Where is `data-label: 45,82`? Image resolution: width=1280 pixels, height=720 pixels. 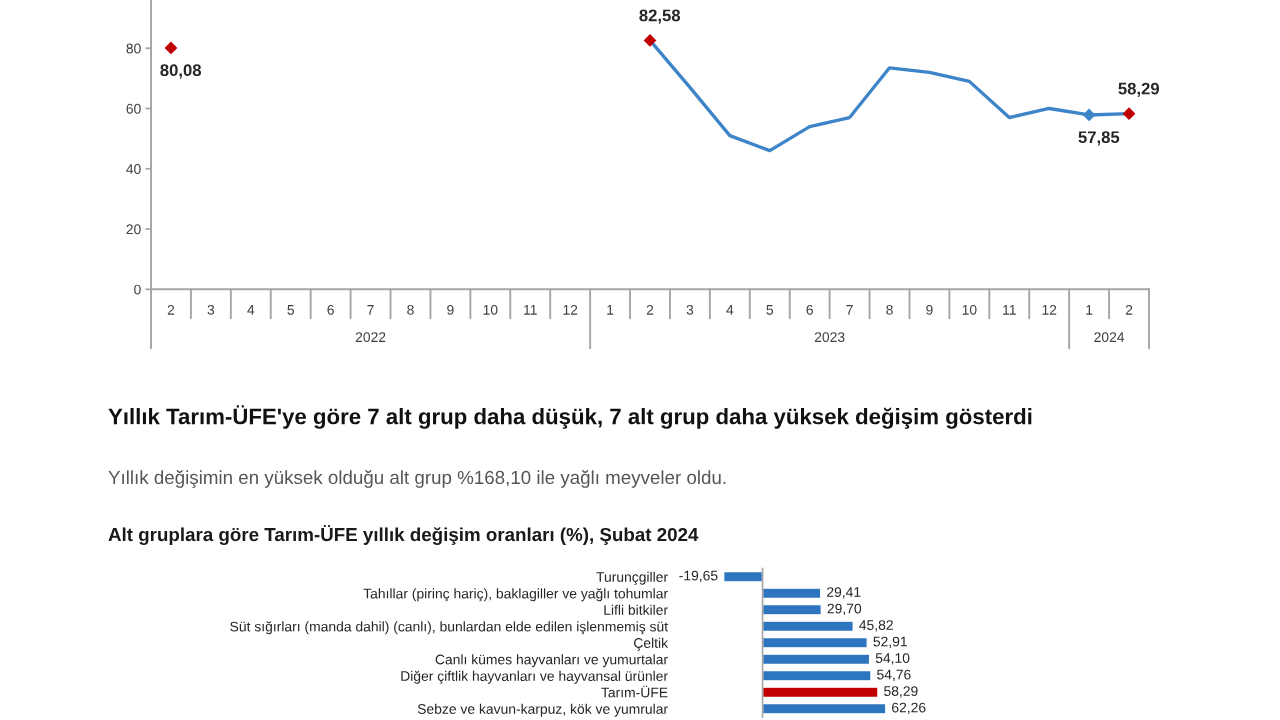 data-label: 45,82 is located at coordinates (876, 626).